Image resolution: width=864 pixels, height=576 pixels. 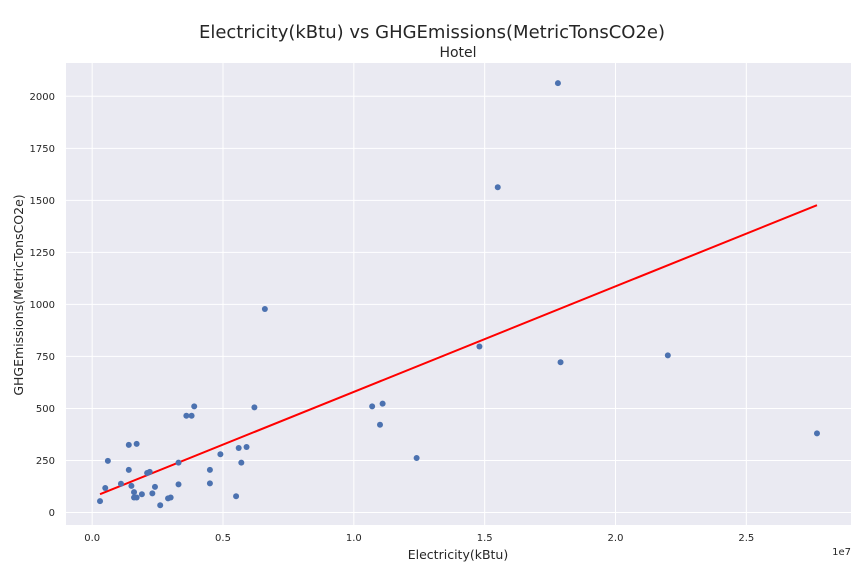 I want to click on y-tick-label: 1000, so click(x=42, y=305).